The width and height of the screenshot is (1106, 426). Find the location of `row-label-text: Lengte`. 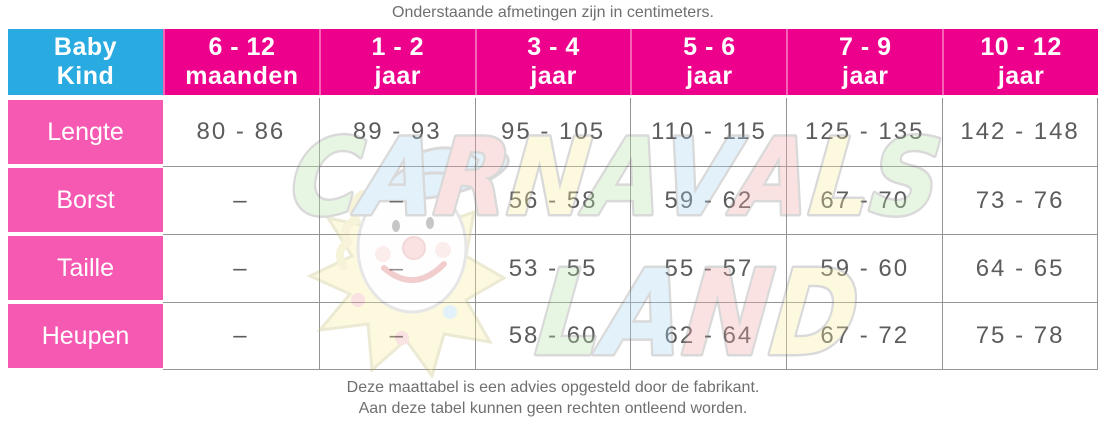

row-label-text: Lengte is located at coordinates (85, 132).